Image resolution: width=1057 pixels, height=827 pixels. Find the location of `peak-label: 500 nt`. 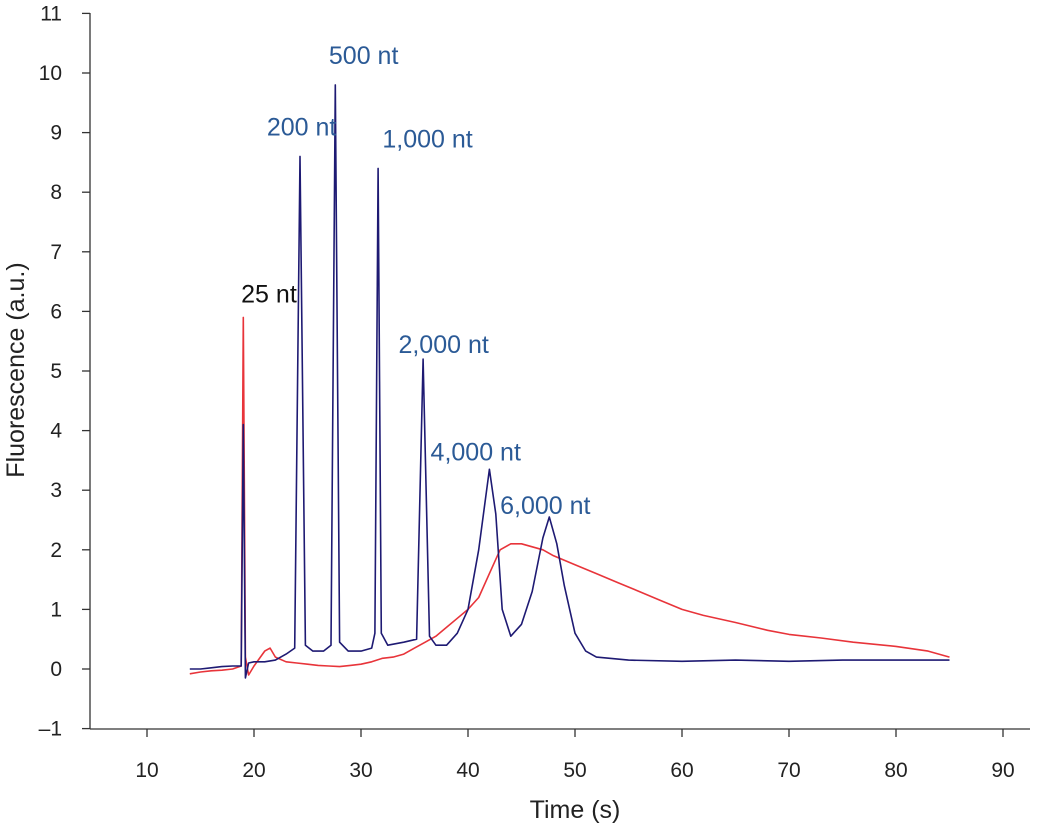

peak-label: 500 nt is located at coordinates (364, 56).